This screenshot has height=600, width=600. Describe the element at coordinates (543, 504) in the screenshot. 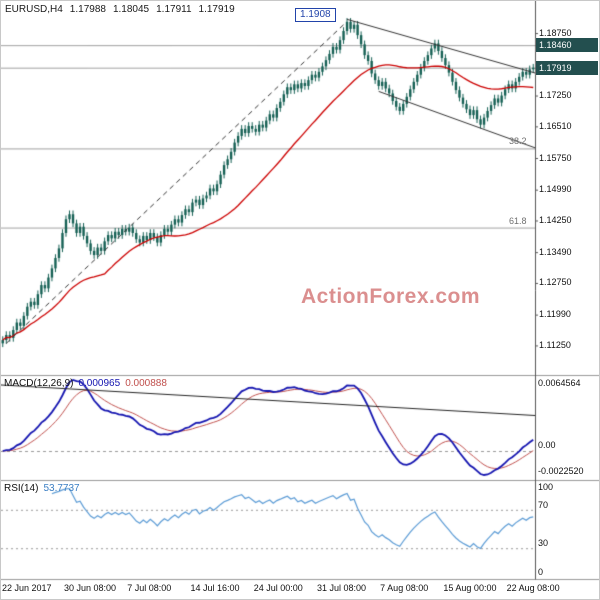

I see `rsi-axis-label: 70` at that location.